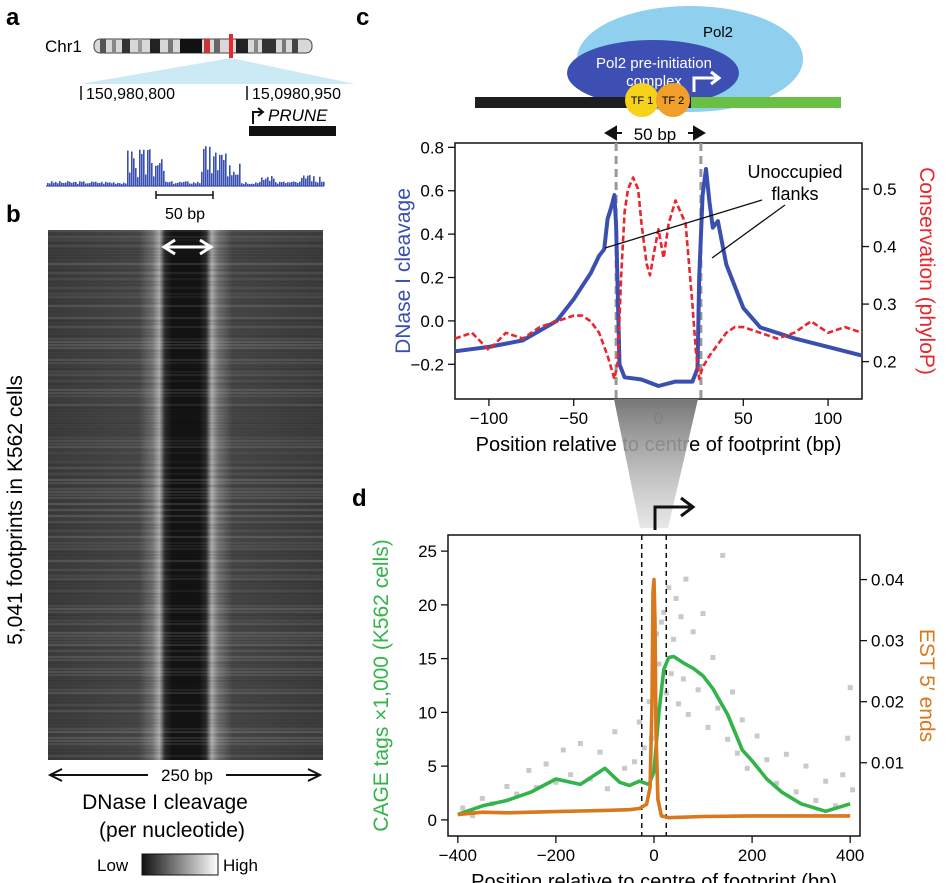 This screenshot has width=946, height=883. I want to click on width-label: 250 bp, so click(187, 775).